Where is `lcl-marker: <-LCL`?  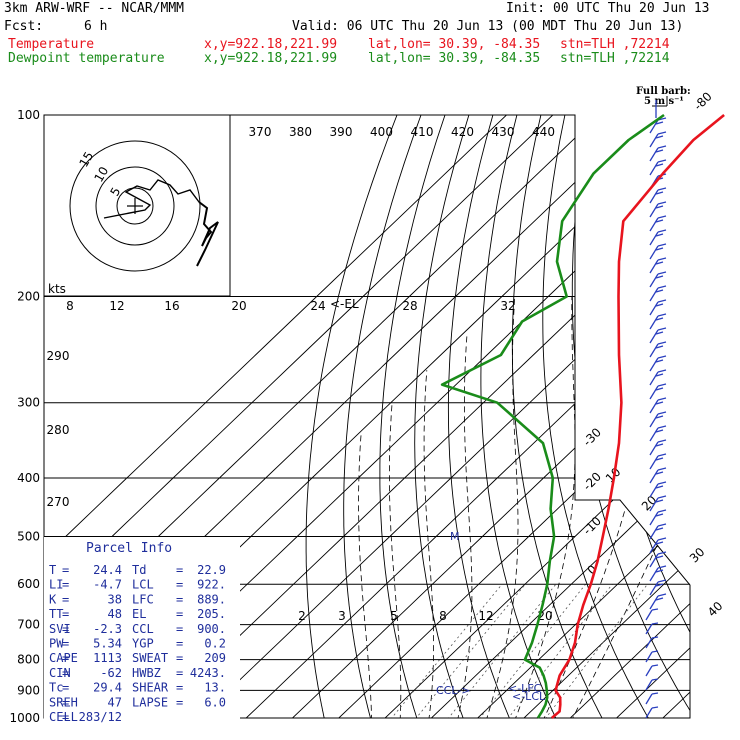
lcl-marker: <-LCL is located at coordinates (529, 696).